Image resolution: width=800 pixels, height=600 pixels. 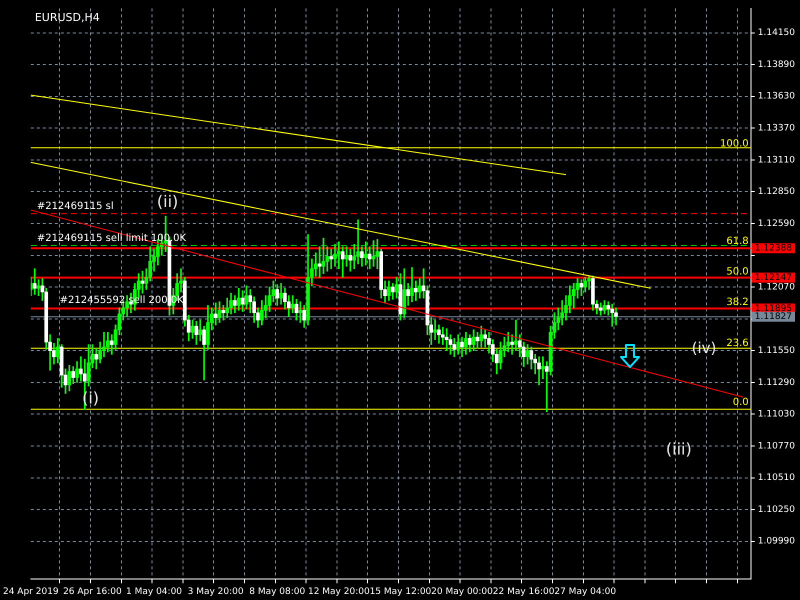 I want to click on annotation: (ii), so click(x=167, y=202).